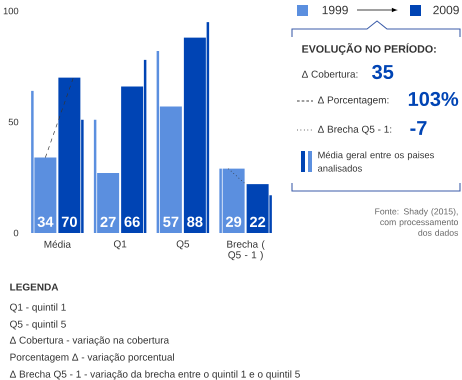 The height and width of the screenshot is (380, 462). What do you see at coordinates (353, 101) in the screenshot?
I see `text: Δ Porcentagem:` at bounding box center [353, 101].